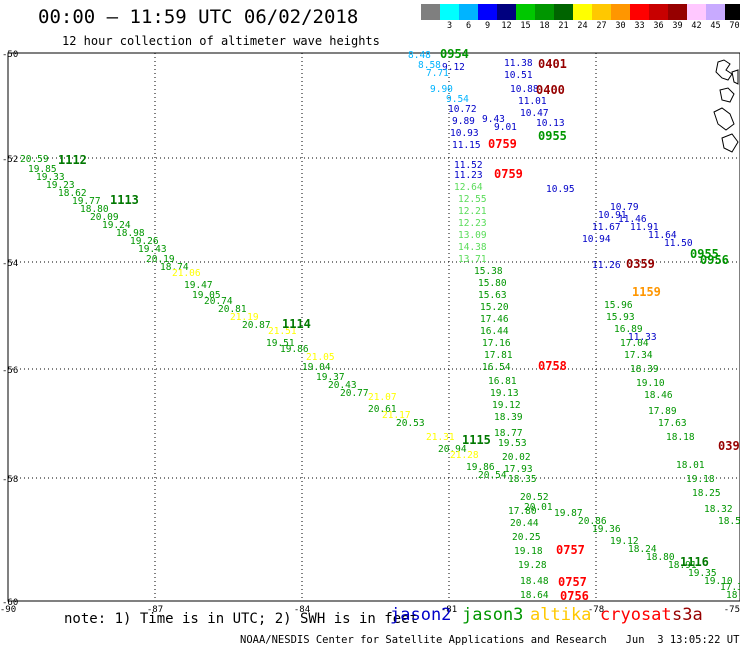 The height and width of the screenshot is (650, 740). What do you see at coordinates (468, 175) in the screenshot?
I see `wave-height-value: 11.23` at bounding box center [468, 175].